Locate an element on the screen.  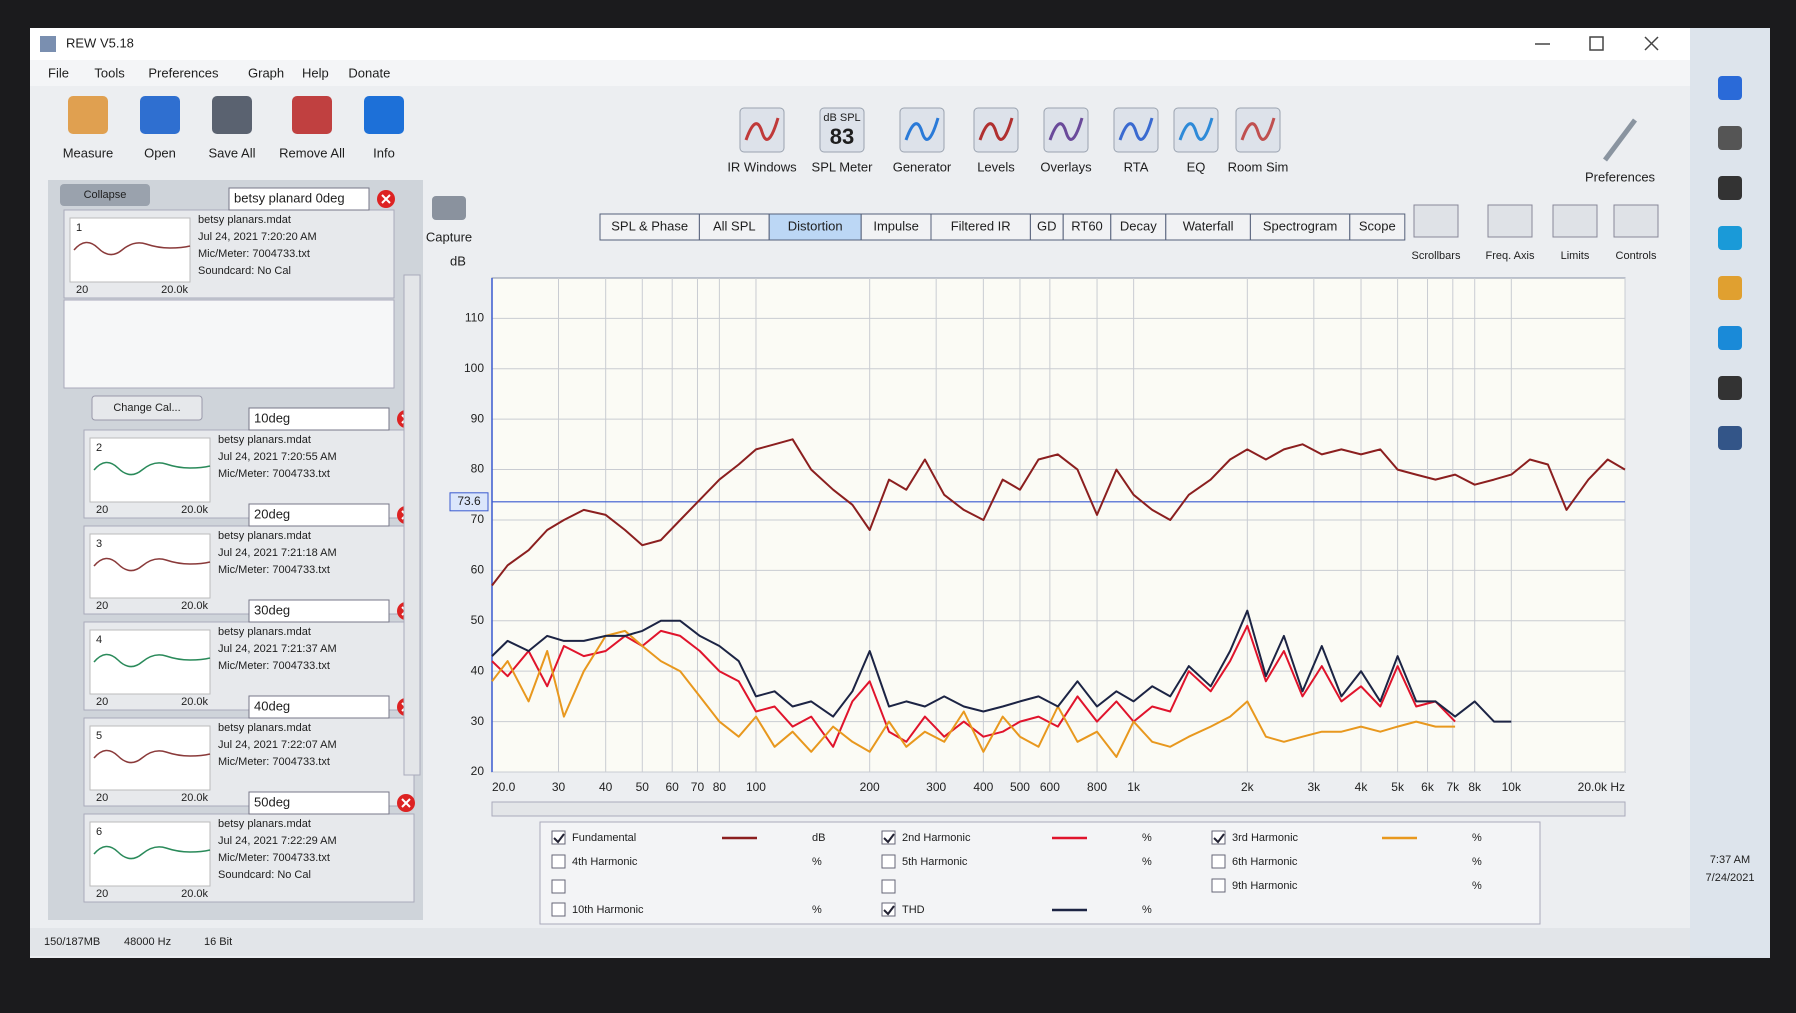
toolbar-button: Overlays is located at coordinates (1066, 166).